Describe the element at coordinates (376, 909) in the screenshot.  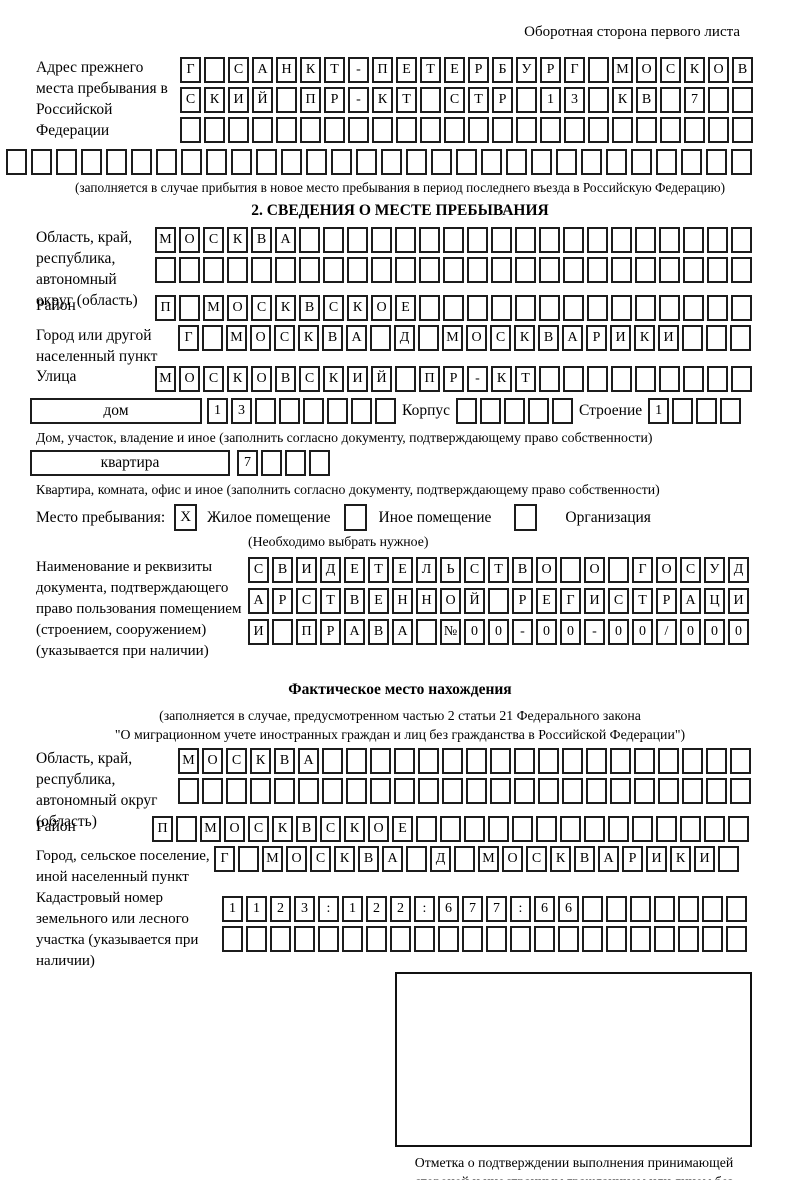
I see `char-box: 2` at that location.